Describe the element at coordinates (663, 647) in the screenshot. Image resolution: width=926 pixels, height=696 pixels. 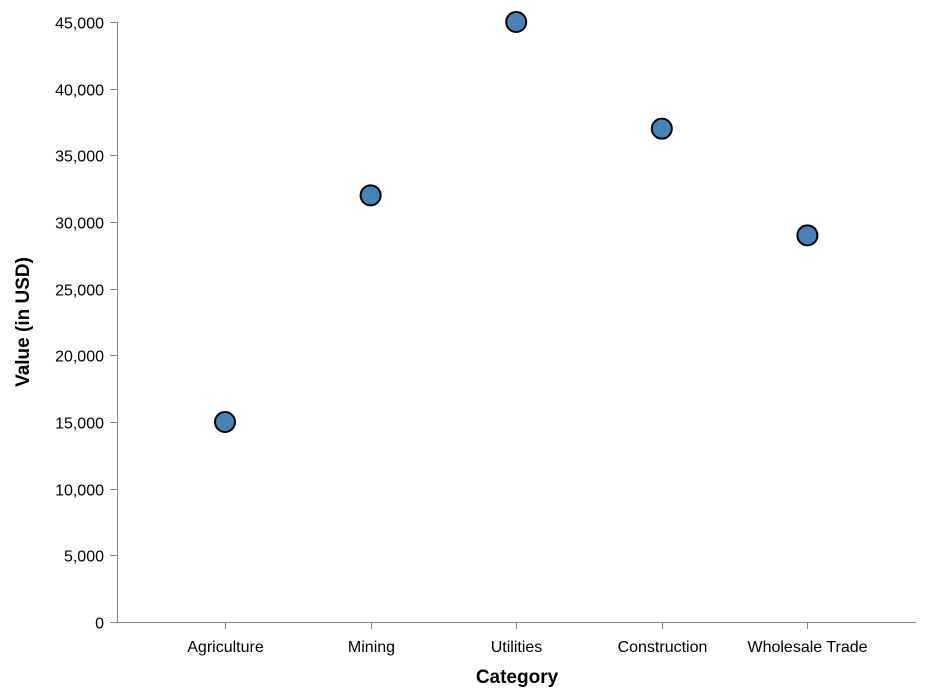
I see `x-tick-label: Construction` at that location.